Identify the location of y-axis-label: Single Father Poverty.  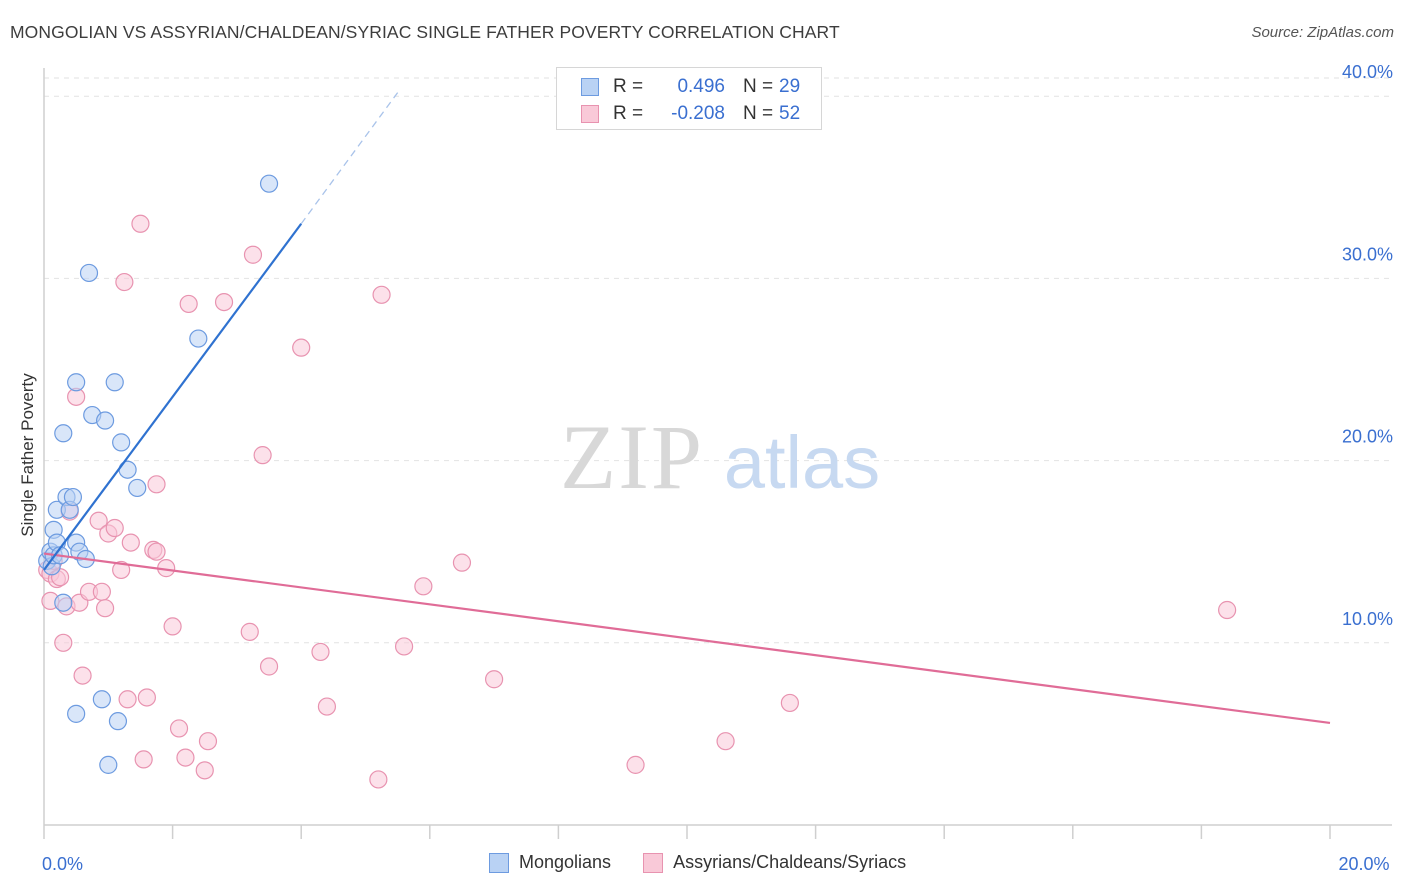
(27, 455).